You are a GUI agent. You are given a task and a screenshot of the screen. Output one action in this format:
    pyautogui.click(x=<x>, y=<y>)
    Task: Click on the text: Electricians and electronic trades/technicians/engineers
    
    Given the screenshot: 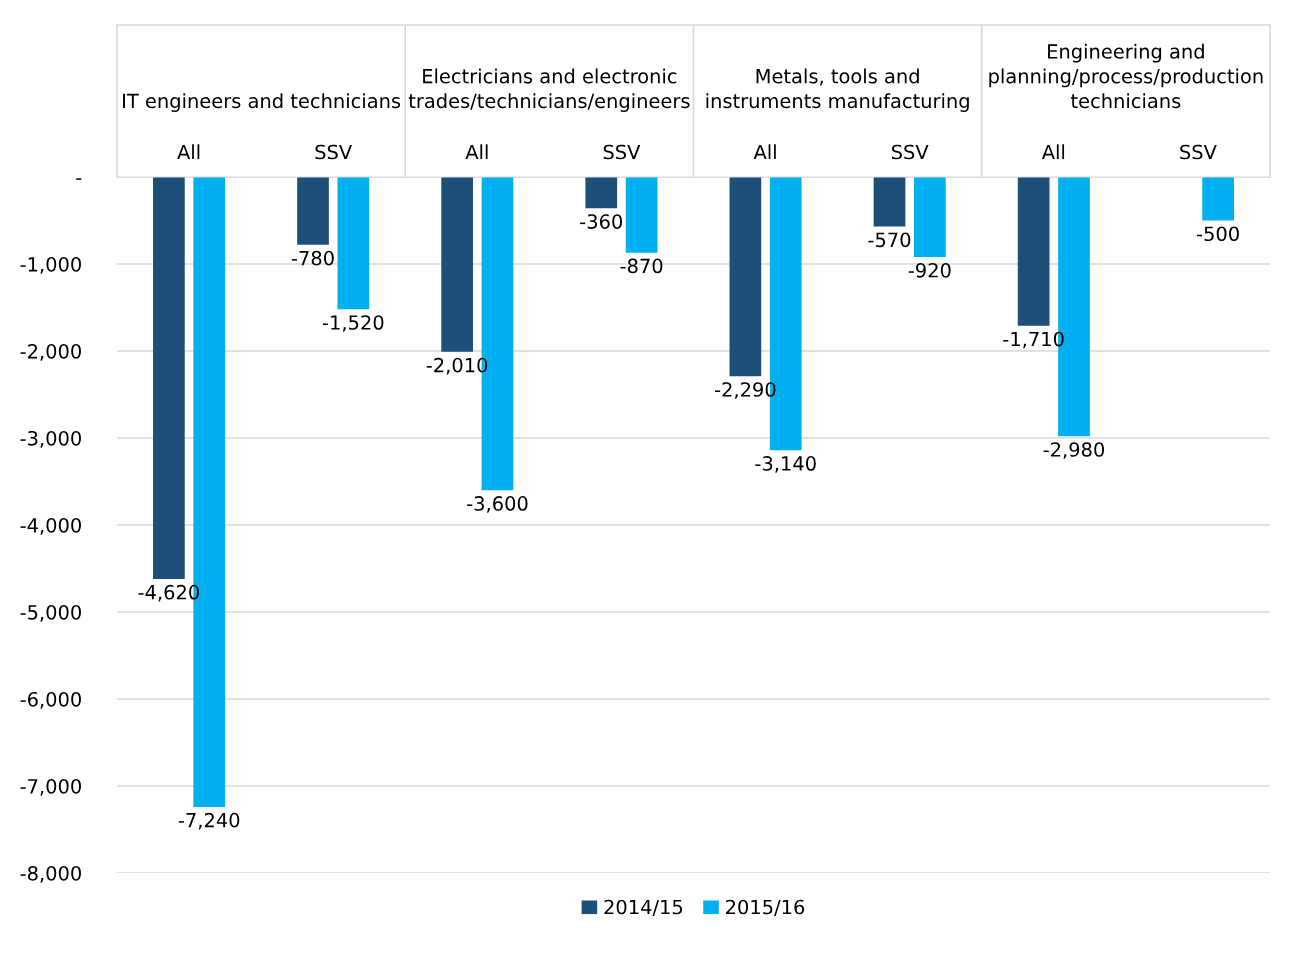 What is the action you would take?
    pyautogui.click(x=549, y=90)
    